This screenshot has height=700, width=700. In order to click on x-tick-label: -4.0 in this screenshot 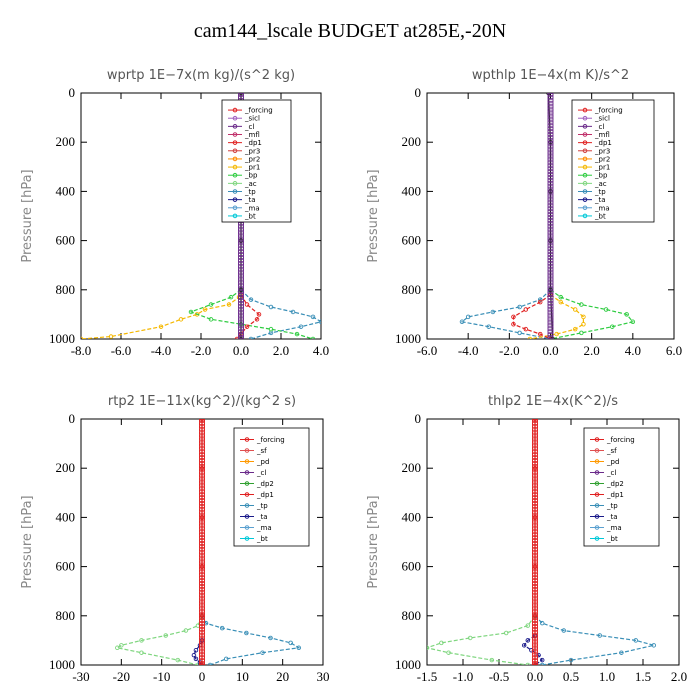, I will do `click(161, 350)`.